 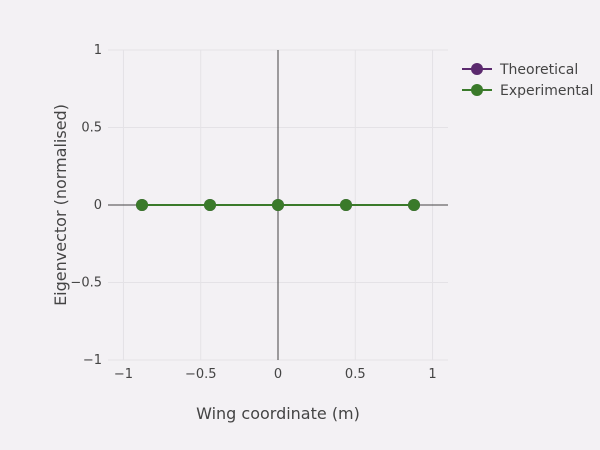 I want to click on y-tick-label: 0.5, so click(x=91, y=128).